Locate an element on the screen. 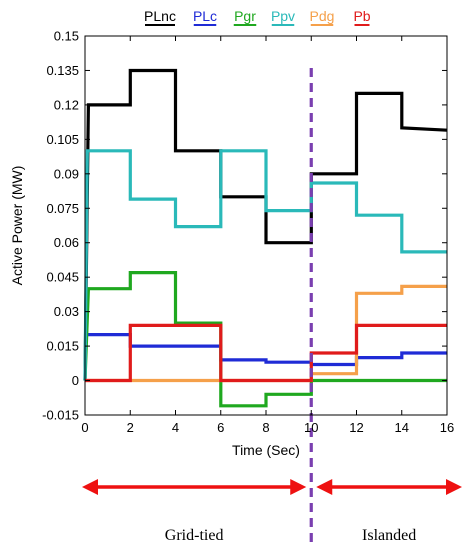 This screenshot has width=467, height=550. y-tick-label: -0.015 is located at coordinates (60, 415).